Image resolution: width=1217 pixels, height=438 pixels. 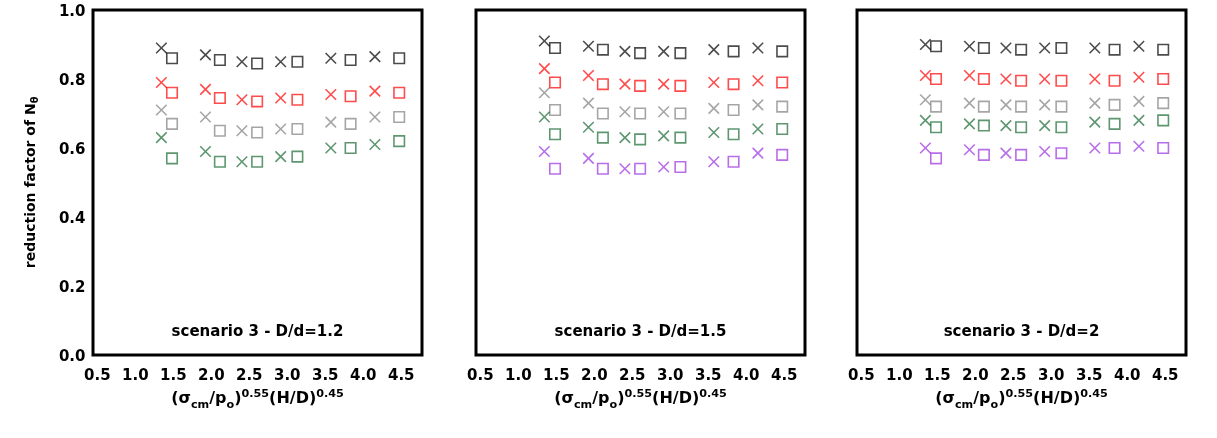 What do you see at coordinates (287, 374) in the screenshot?
I see `x-tick-label: 3.0` at bounding box center [287, 374].